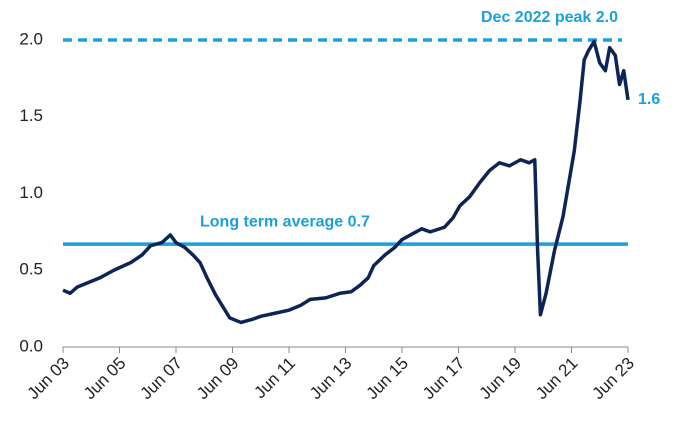 The width and height of the screenshot is (675, 423). I want to click on x-tick-label: Jun 23, so click(613, 379).